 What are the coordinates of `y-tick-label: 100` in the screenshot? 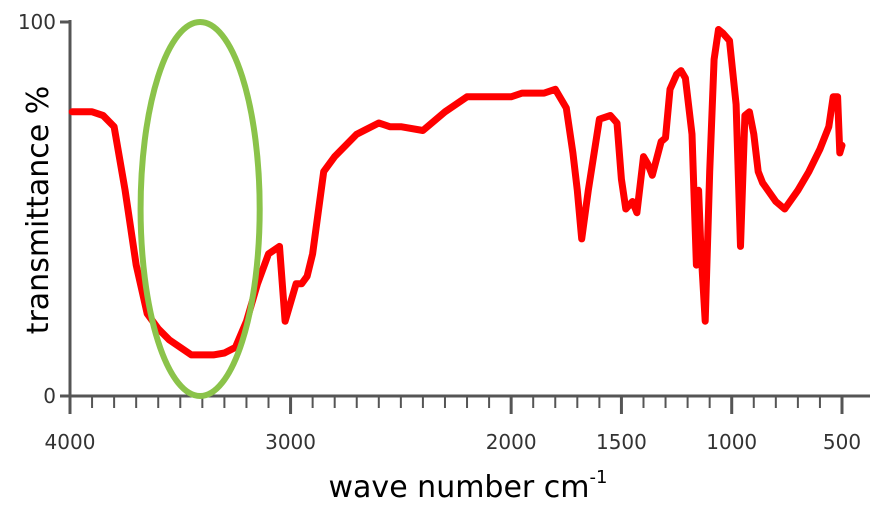 It's located at (37, 22).